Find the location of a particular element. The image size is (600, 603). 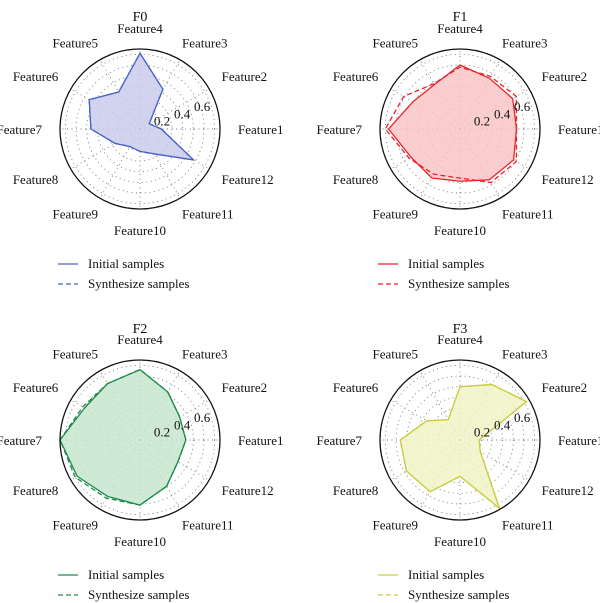

series-polygon-initial is located at coordinates (452, 123).